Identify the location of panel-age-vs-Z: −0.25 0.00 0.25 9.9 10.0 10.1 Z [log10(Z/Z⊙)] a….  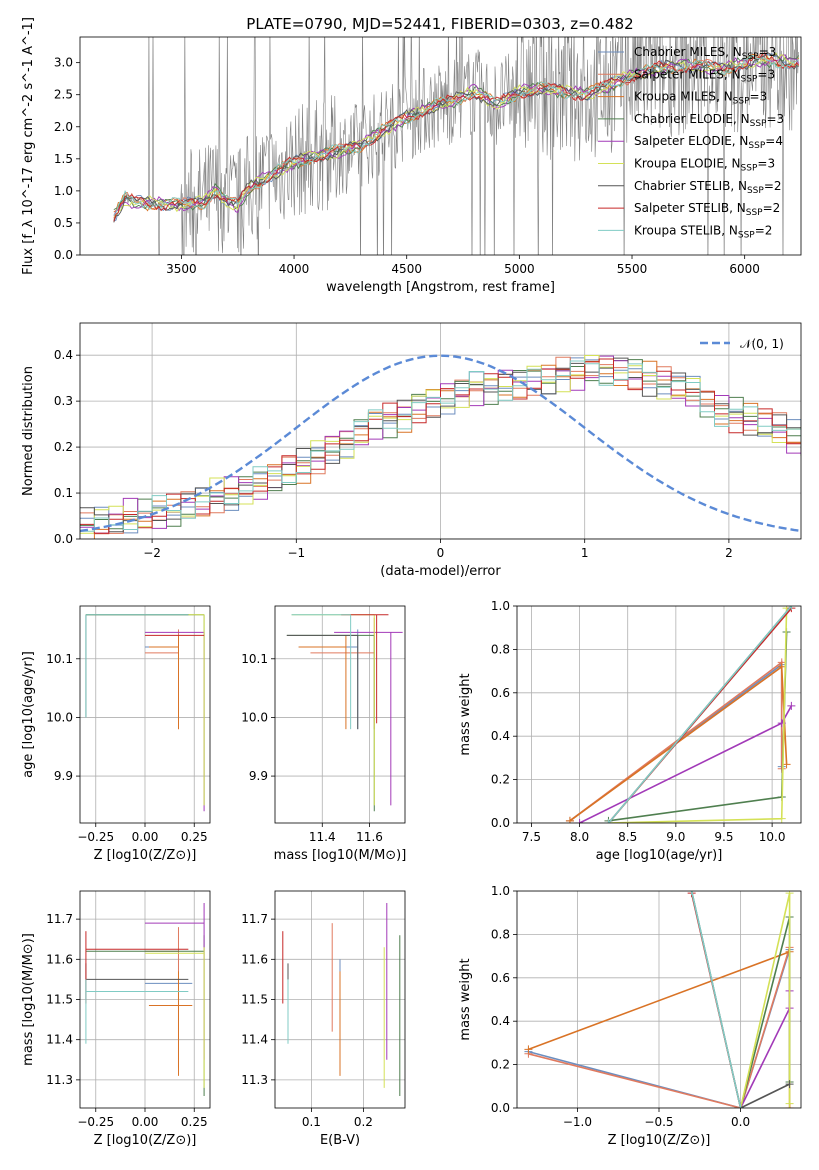
(116, 734).